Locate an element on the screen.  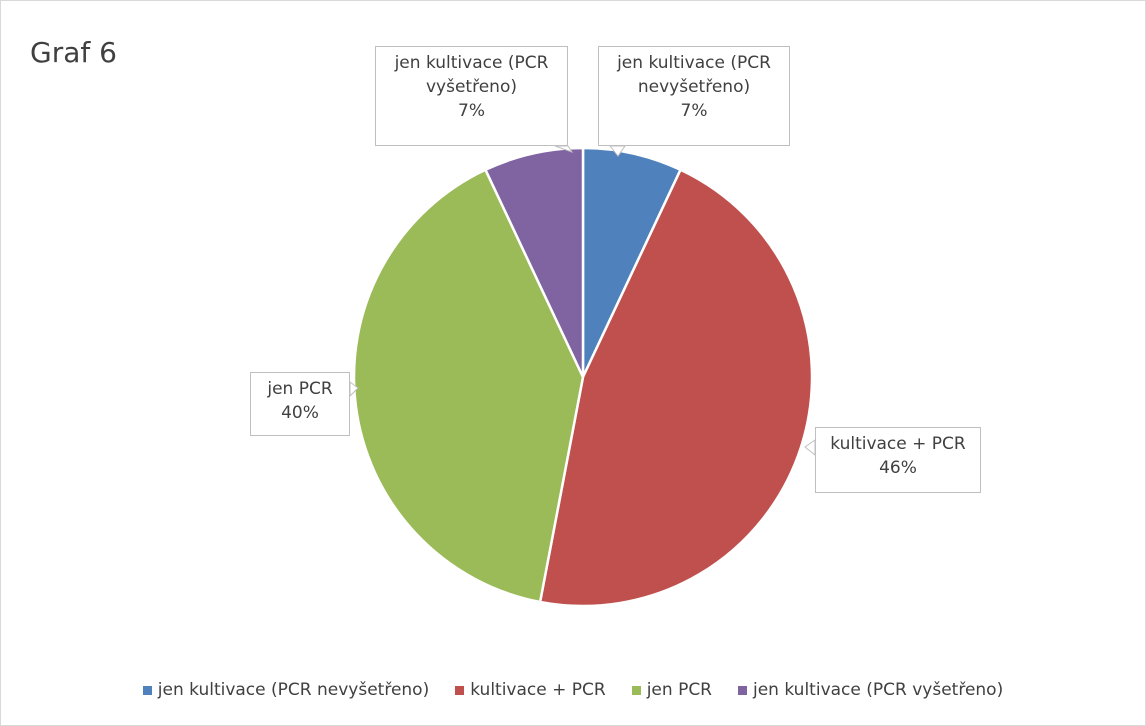
legend-label: jen PCR is located at coordinates (679, 690).